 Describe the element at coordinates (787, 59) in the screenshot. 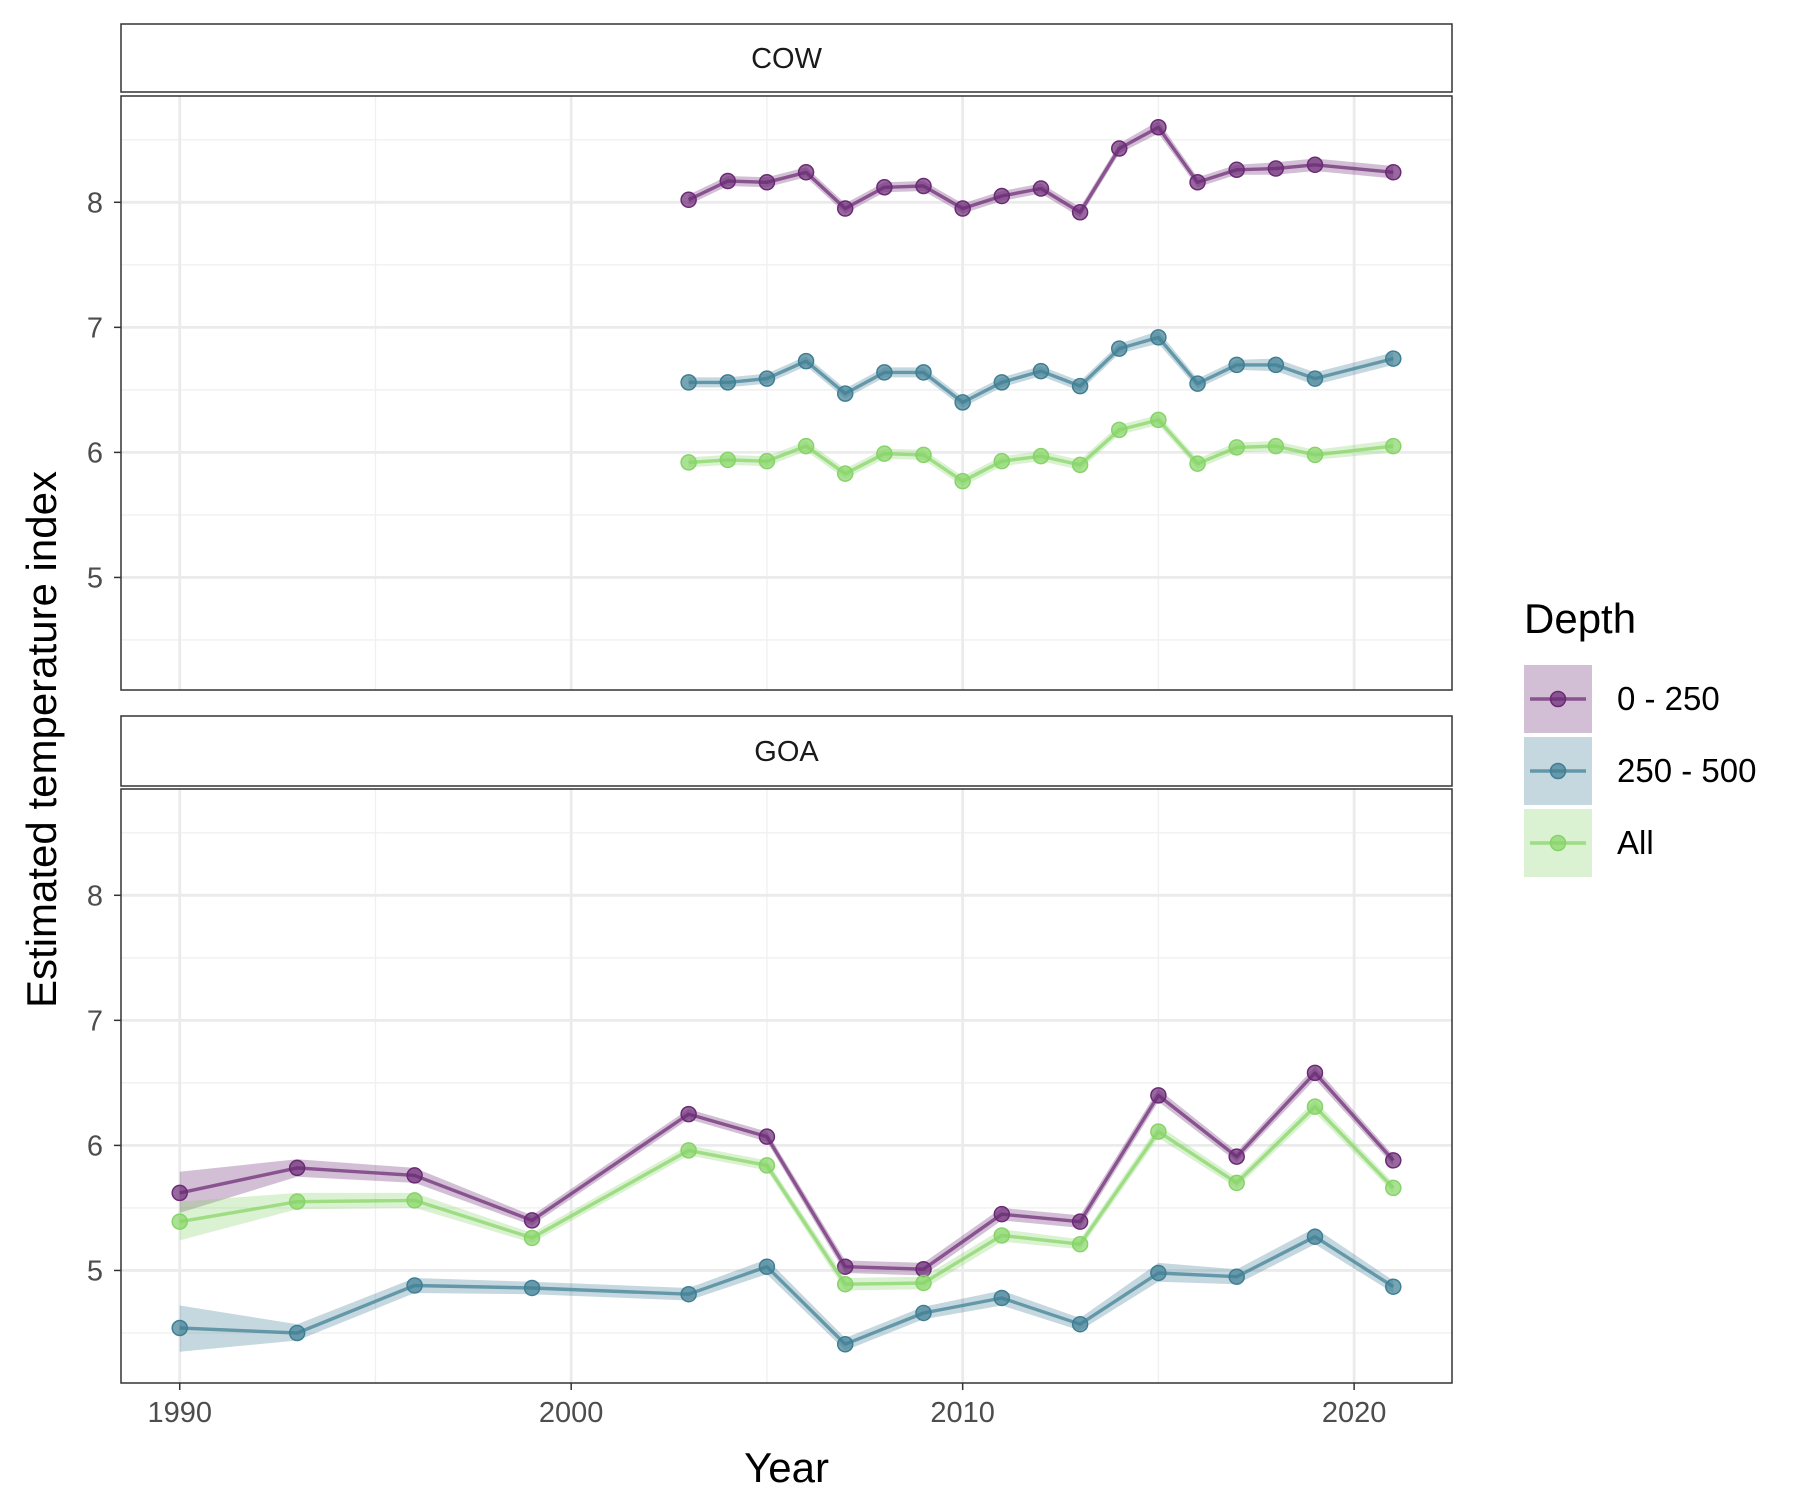

I see `facet-strip-label: COW` at that location.